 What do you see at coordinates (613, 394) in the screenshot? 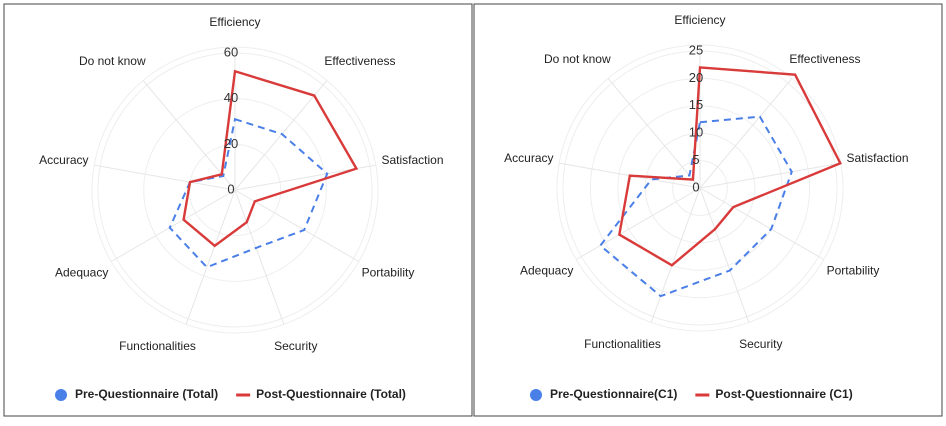
I see `legend-label: Pre-Questionnaire(C1)` at bounding box center [613, 394].